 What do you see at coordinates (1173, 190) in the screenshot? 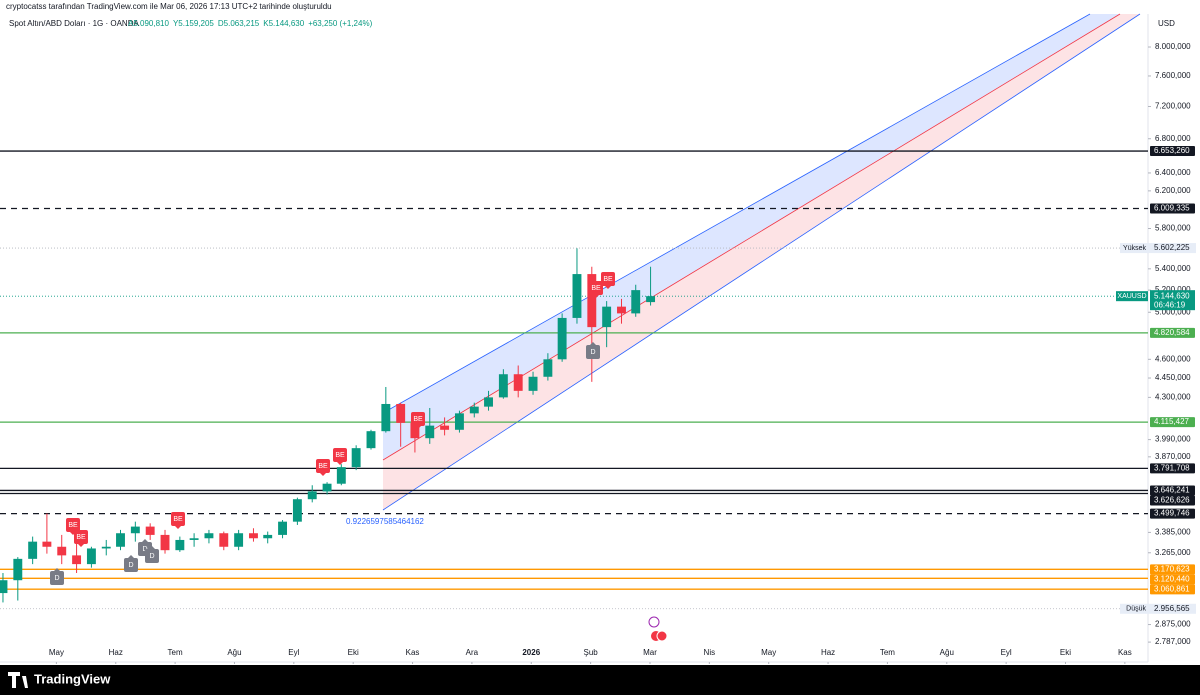
I see `y-tick-label: 6.200,000` at bounding box center [1173, 190].